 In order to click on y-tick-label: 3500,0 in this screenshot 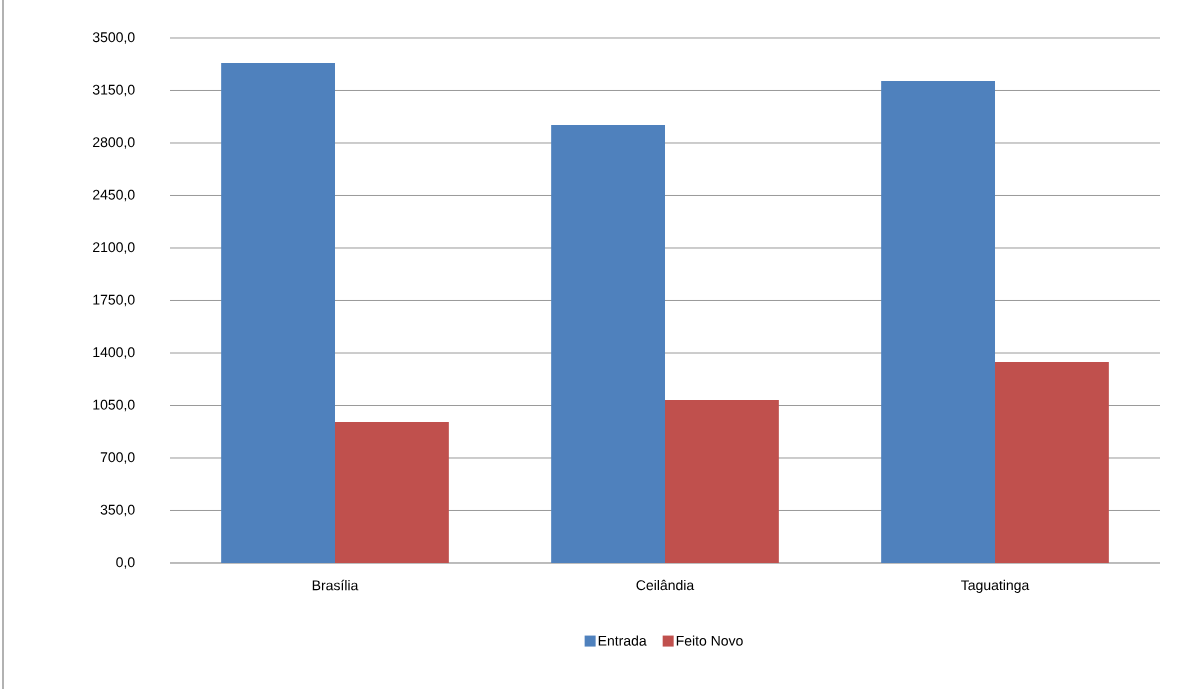, I will do `click(113, 38)`.